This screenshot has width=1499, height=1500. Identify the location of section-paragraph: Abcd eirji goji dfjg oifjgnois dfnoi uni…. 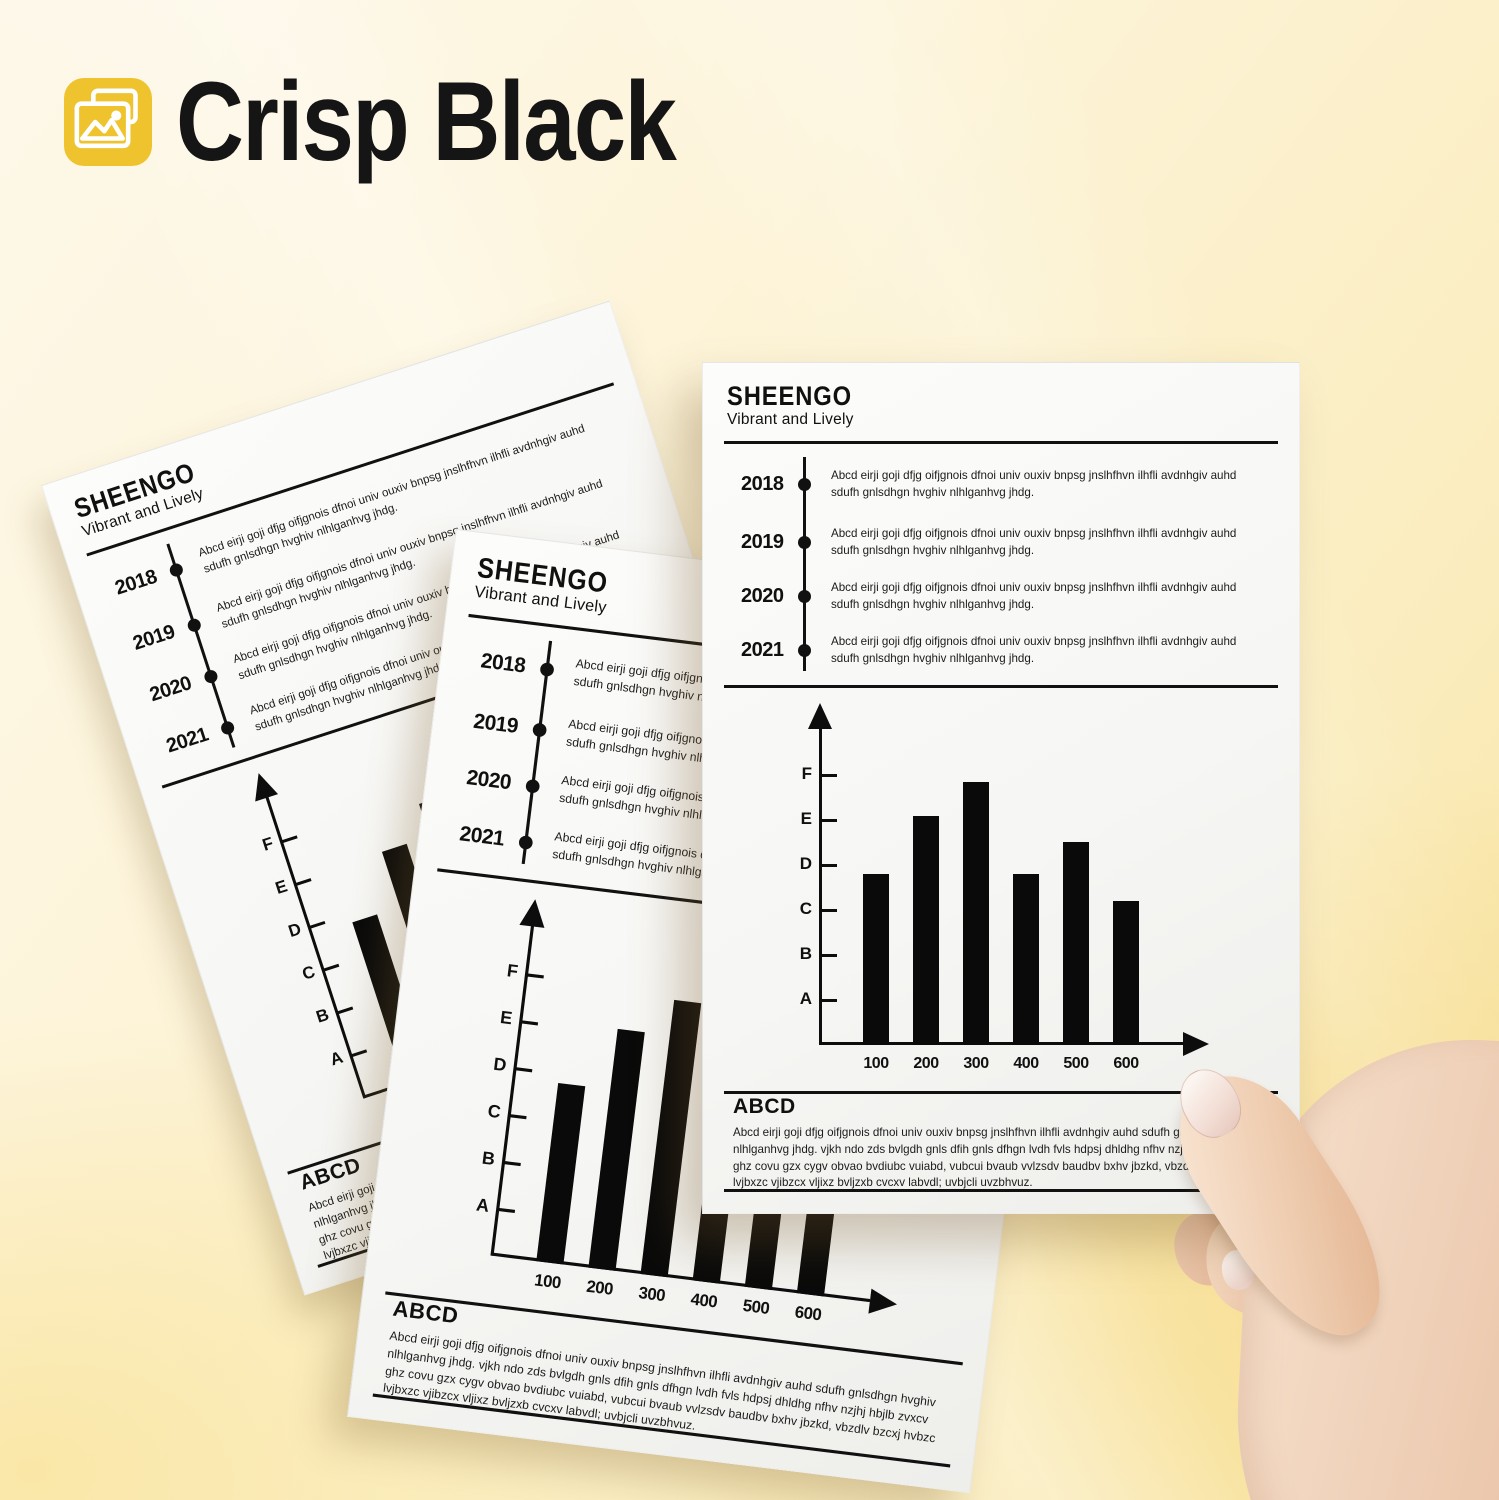
(997, 1158).